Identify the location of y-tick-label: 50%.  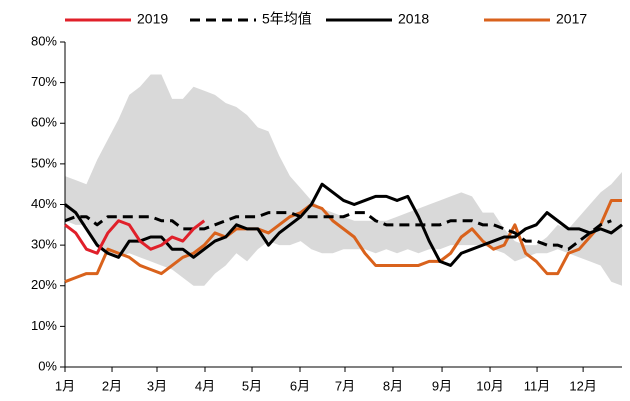
(44, 162).